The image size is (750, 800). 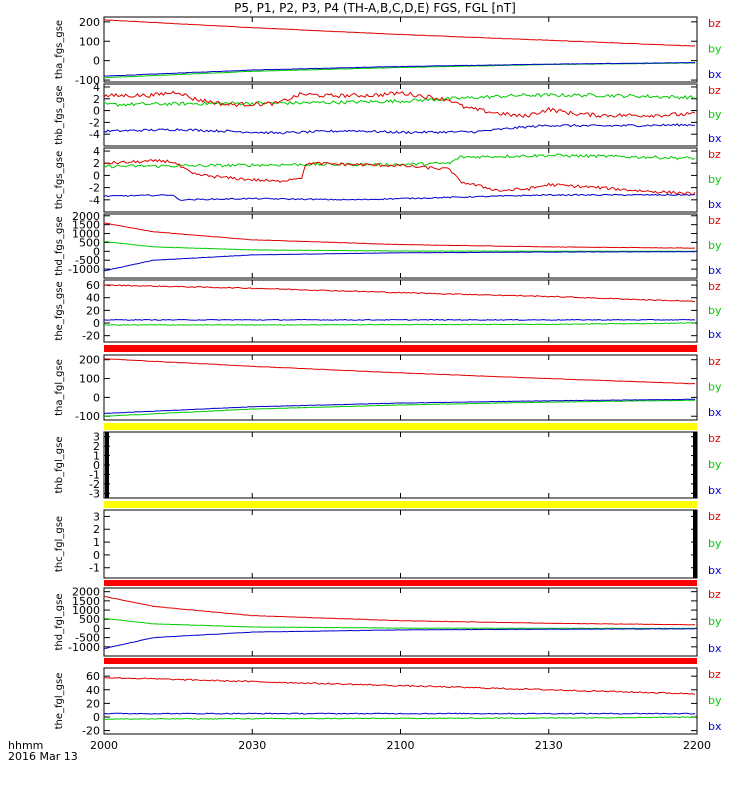 I want to click on y-tick-label: -4, so click(x=94, y=200).